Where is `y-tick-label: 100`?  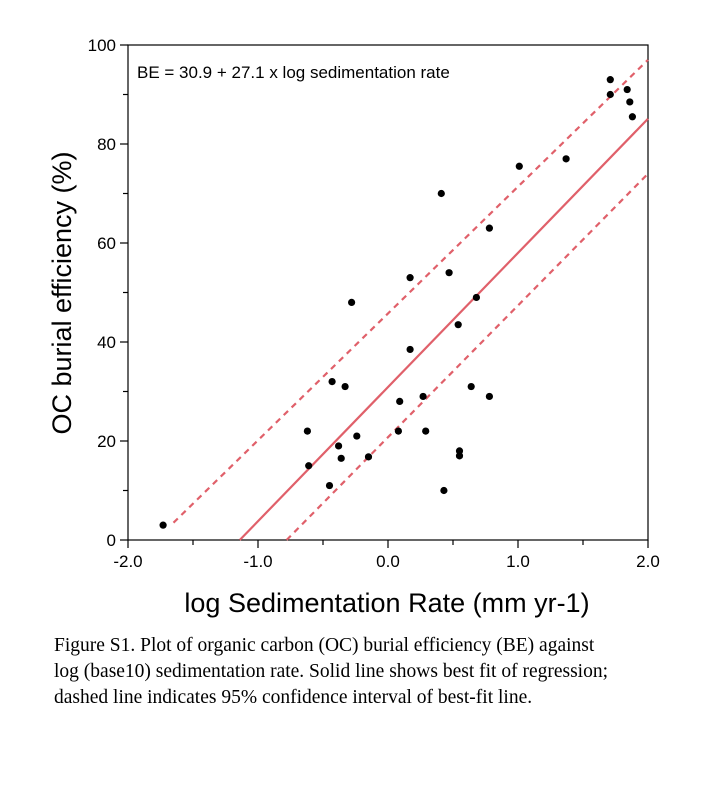 y-tick-label: 100 is located at coordinates (102, 45).